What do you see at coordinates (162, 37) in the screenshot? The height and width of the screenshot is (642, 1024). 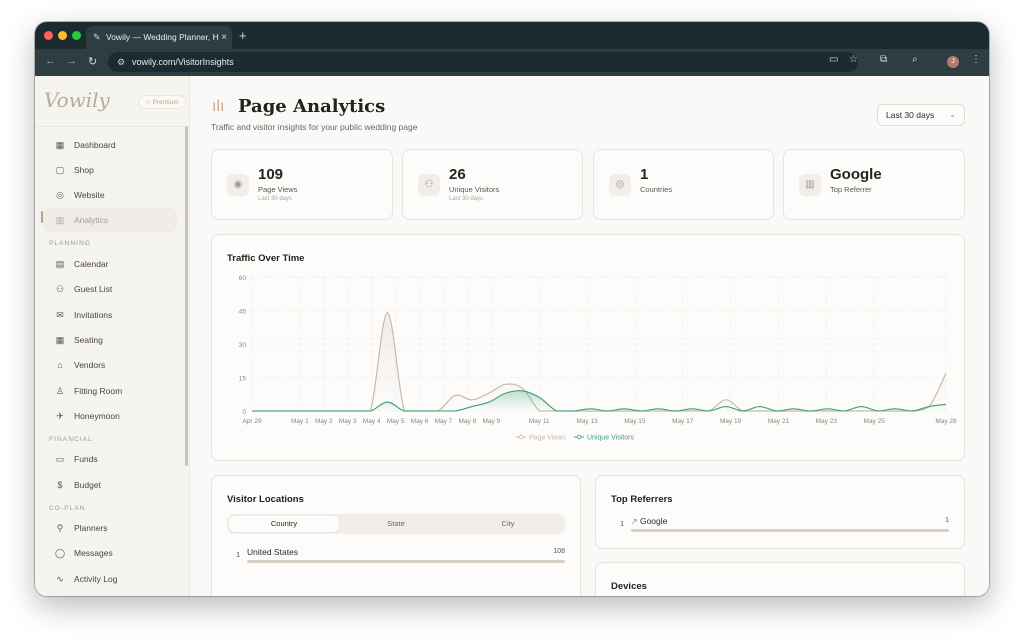 I see `tab-title: Vowily — Wedding Planner, H` at bounding box center [162, 37].